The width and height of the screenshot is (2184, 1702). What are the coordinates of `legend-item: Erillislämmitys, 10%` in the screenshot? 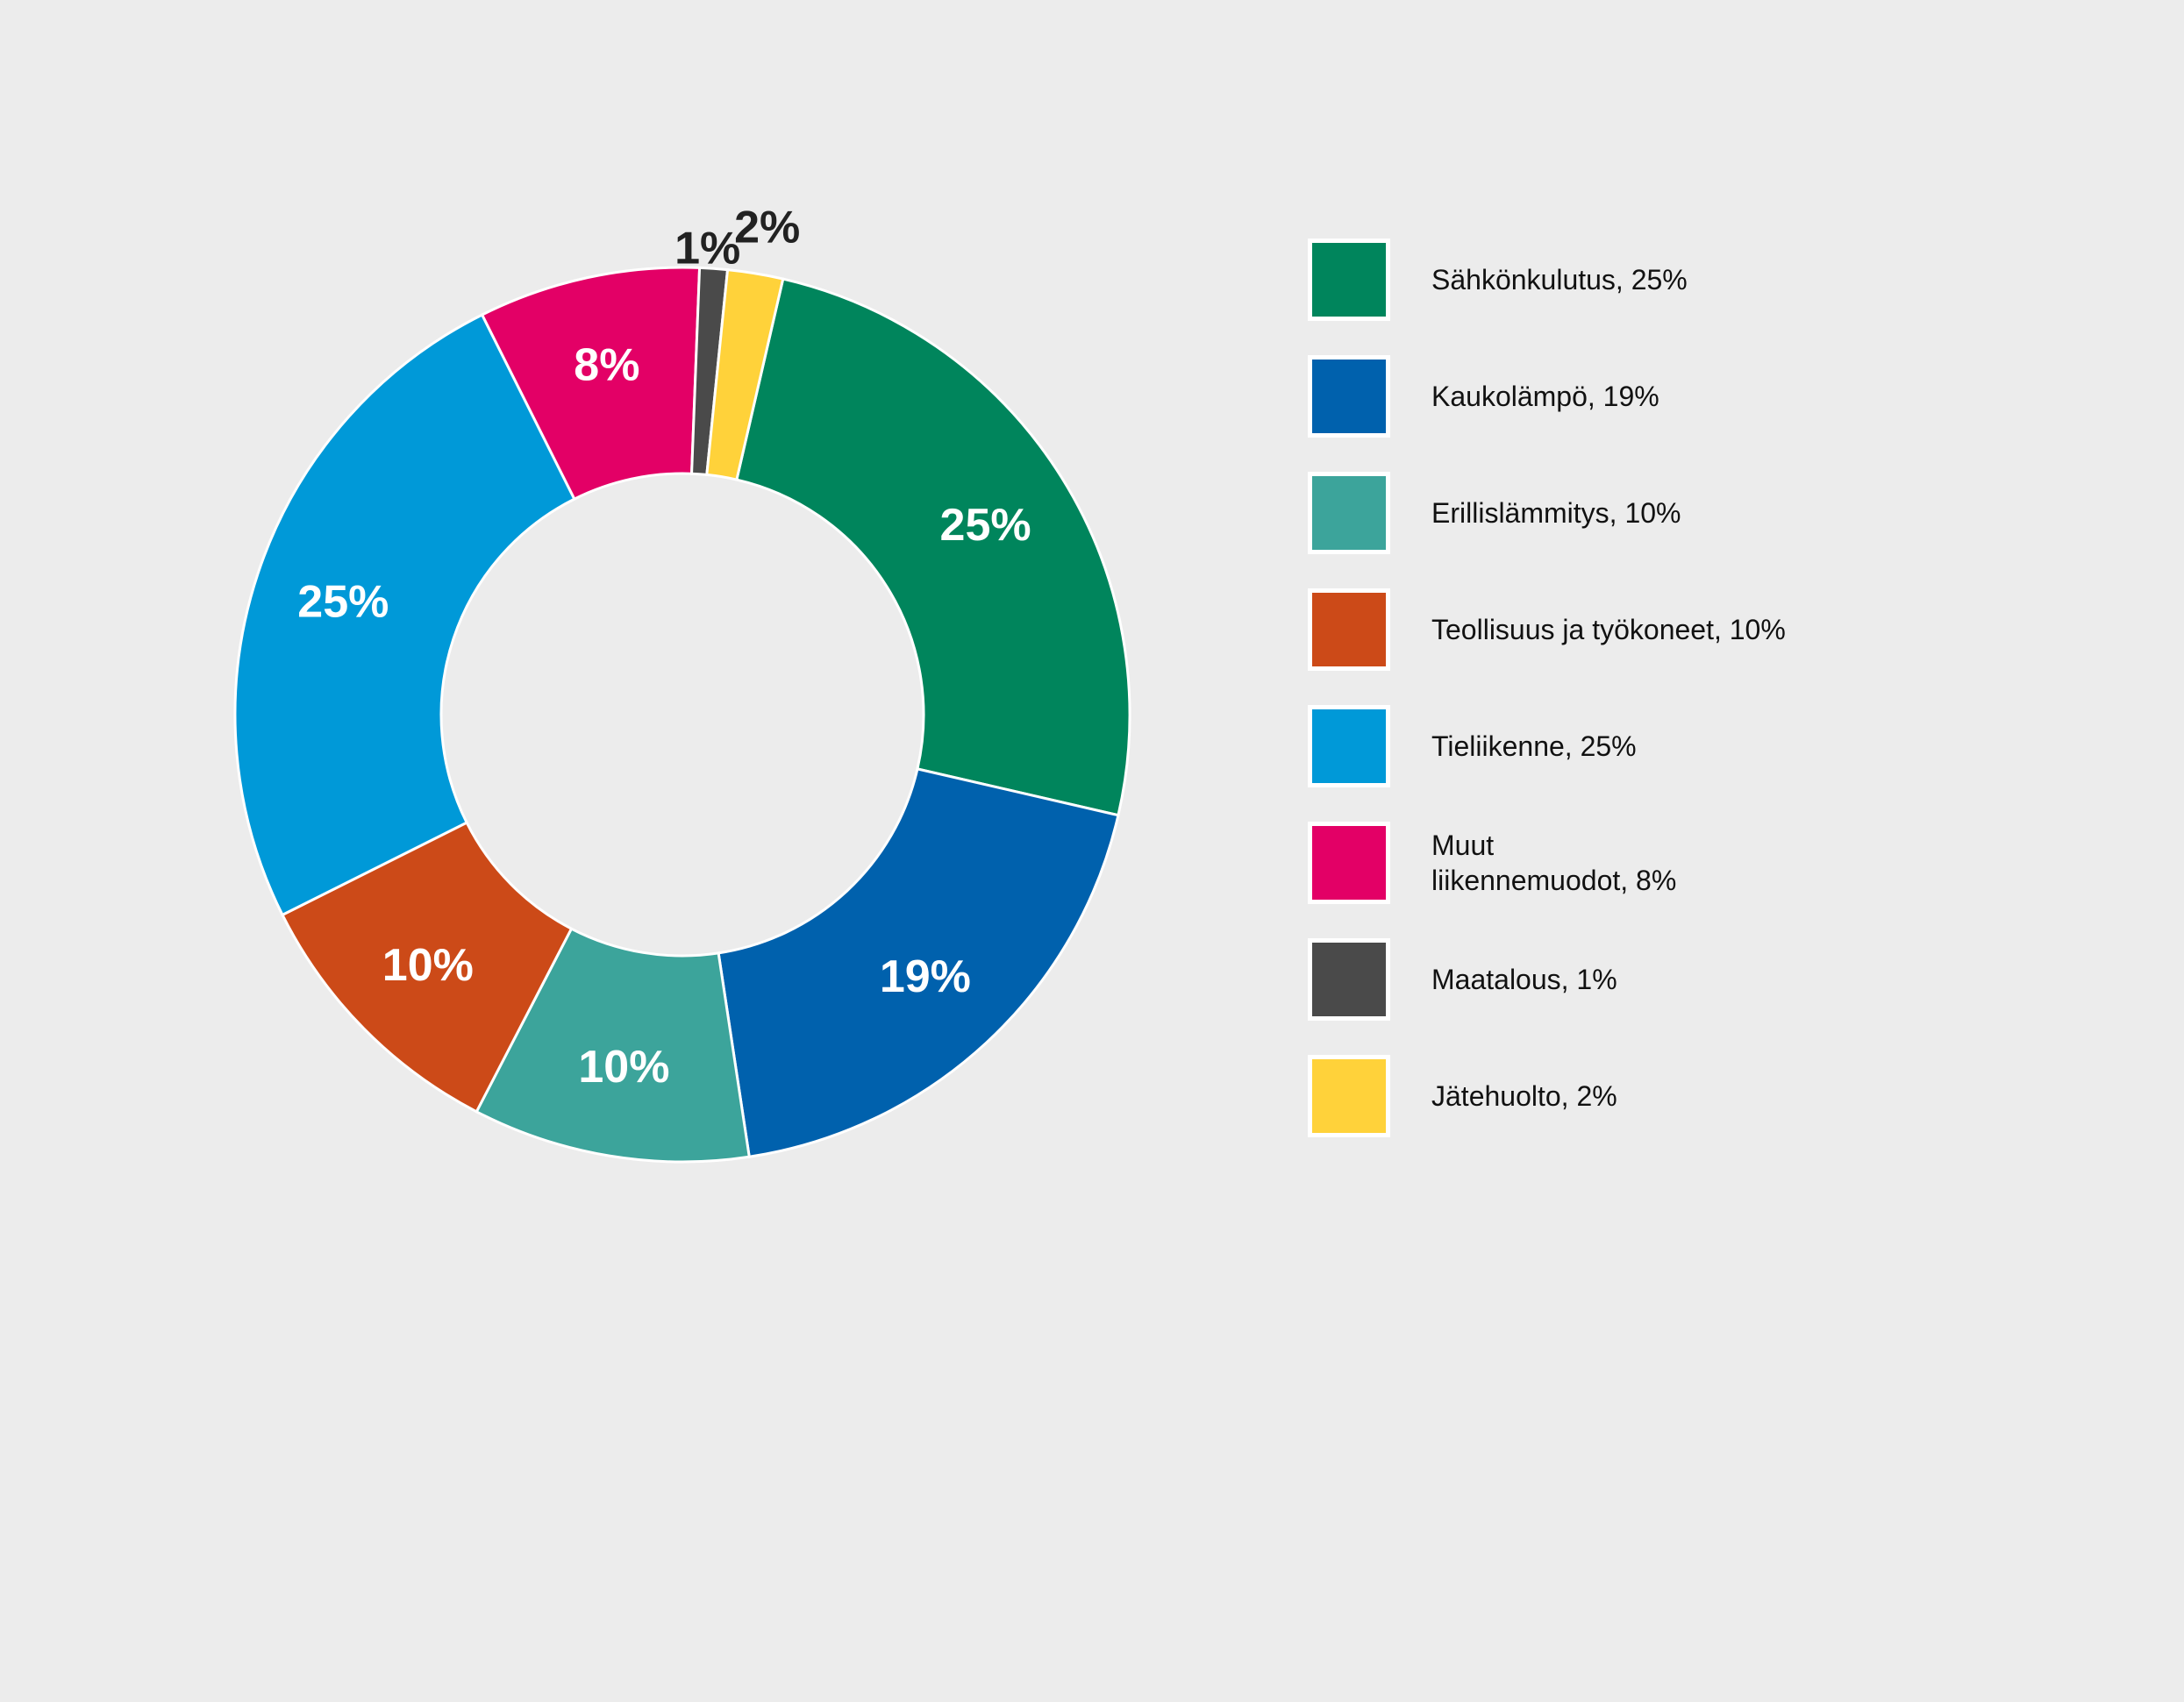 It's located at (1724, 530).